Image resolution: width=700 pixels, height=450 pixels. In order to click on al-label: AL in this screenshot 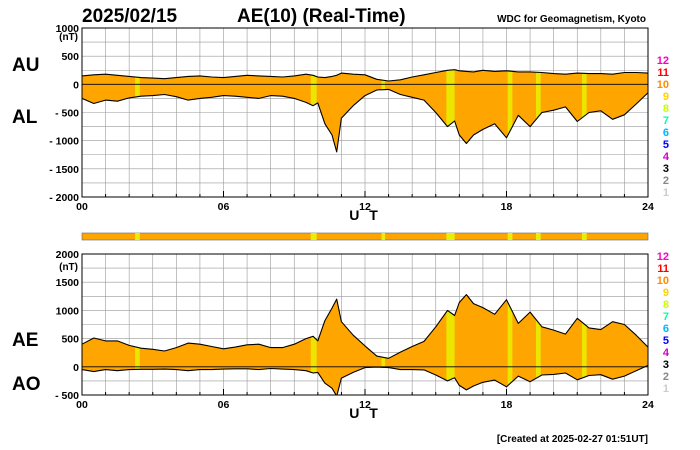, I will do `click(25, 117)`.